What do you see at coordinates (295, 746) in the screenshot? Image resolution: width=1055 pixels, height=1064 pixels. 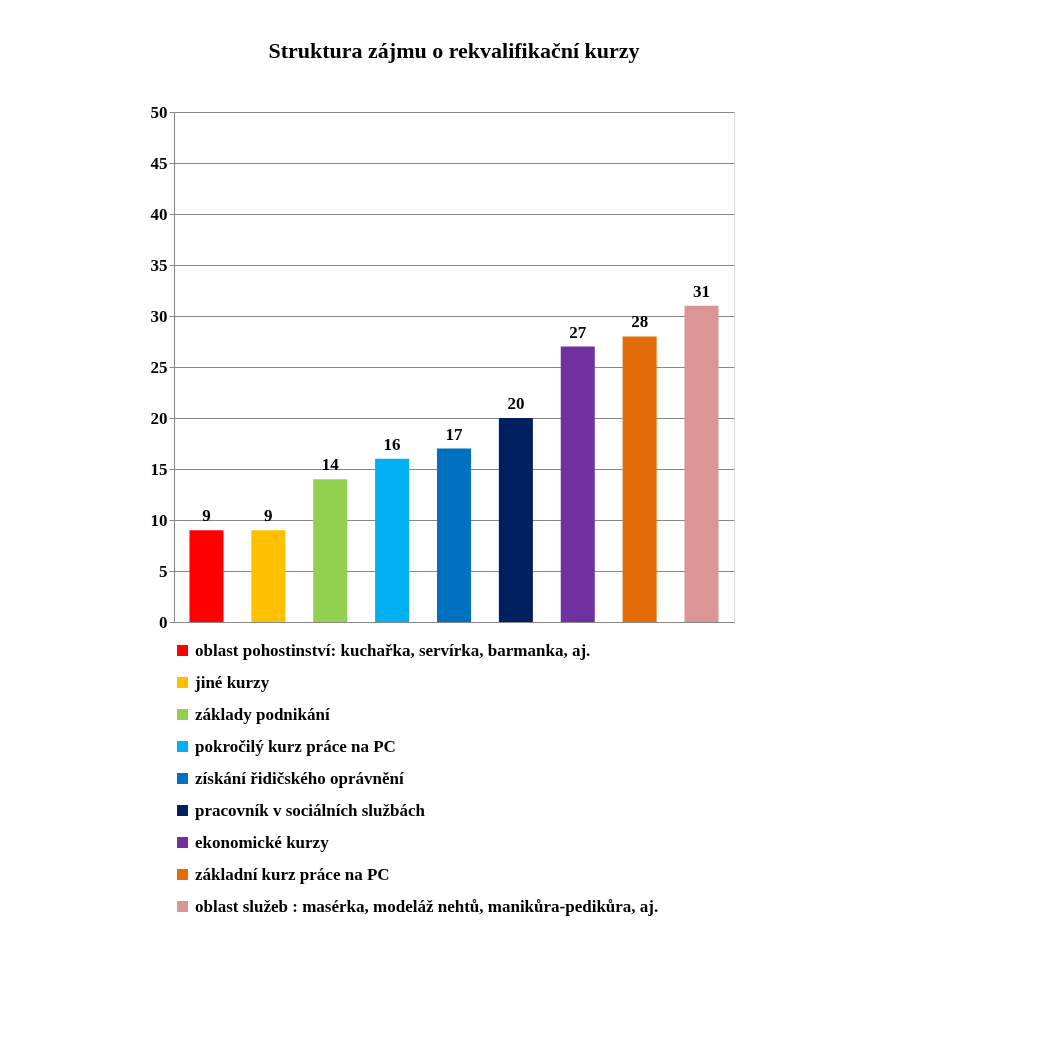 I see `legend-label: pokročilý kurz práce na PC` at bounding box center [295, 746].